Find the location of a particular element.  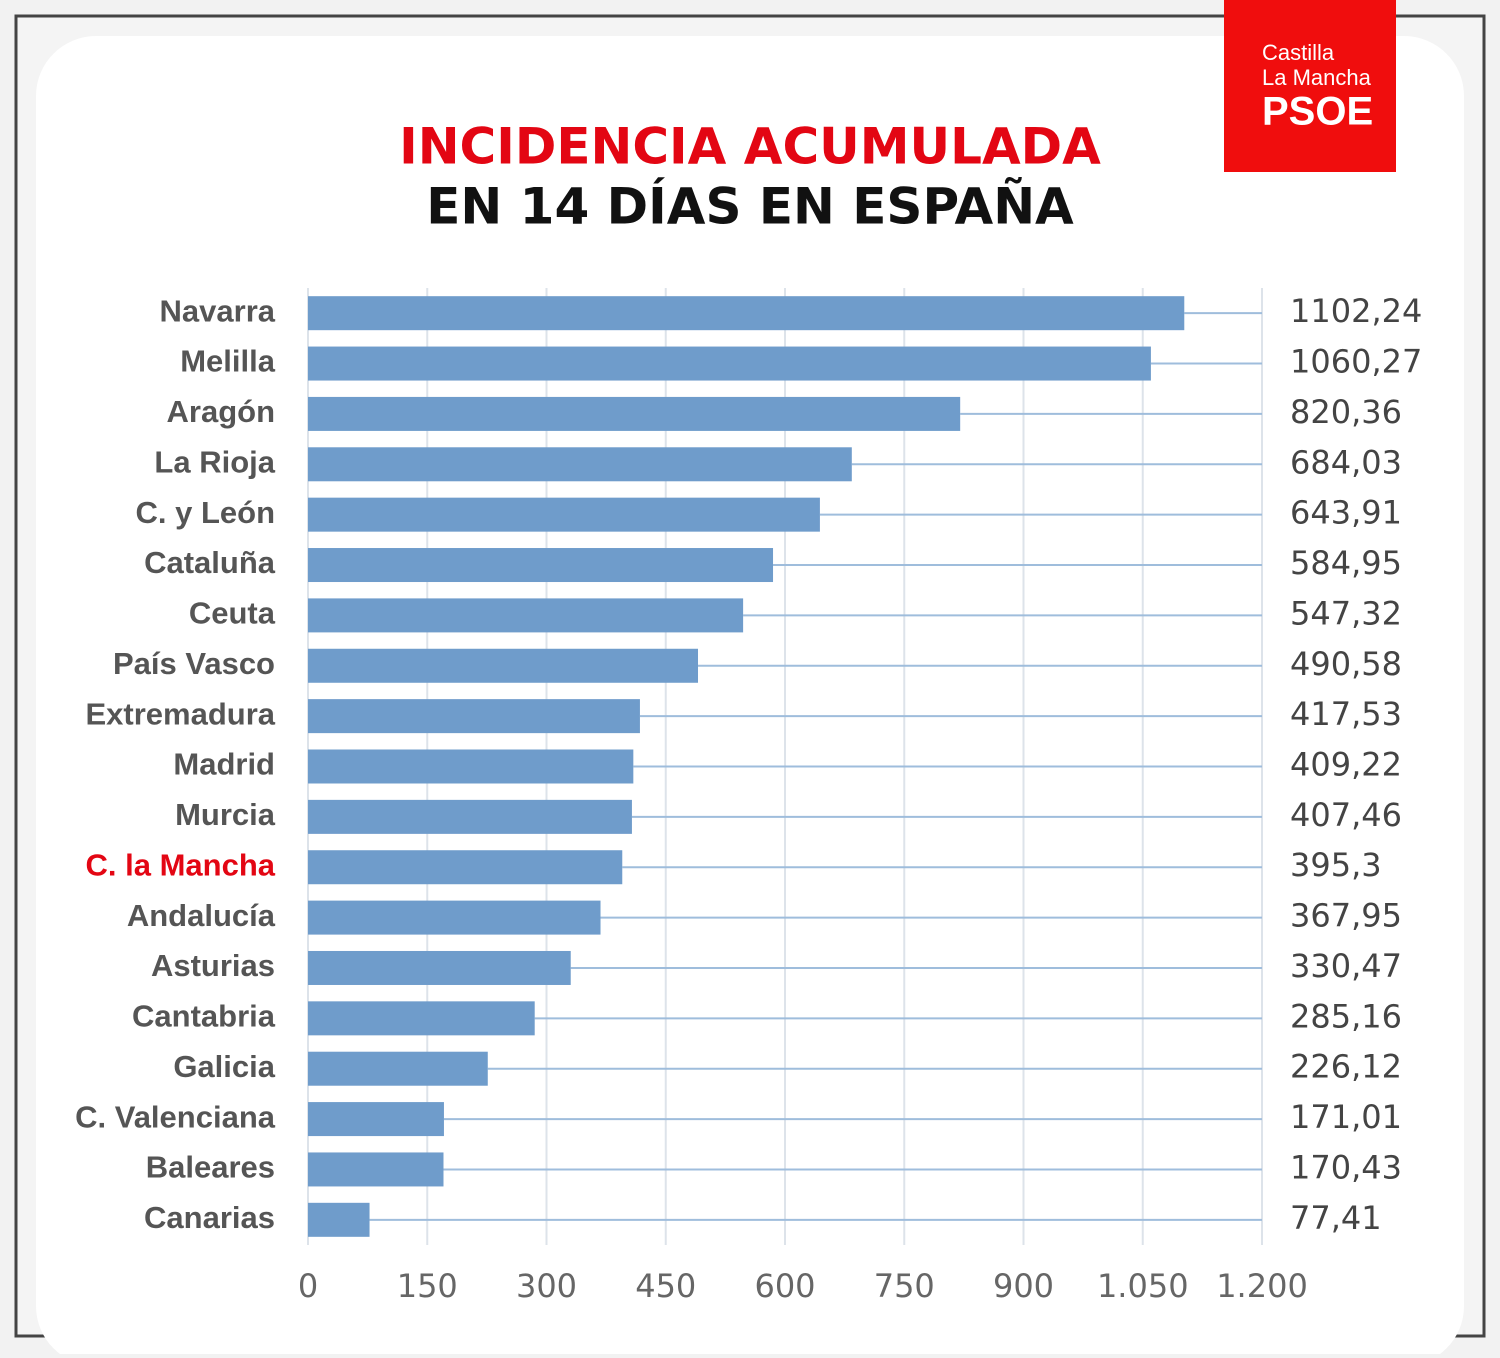

x-tick-label: 1.200 is located at coordinates (1262, 1286).